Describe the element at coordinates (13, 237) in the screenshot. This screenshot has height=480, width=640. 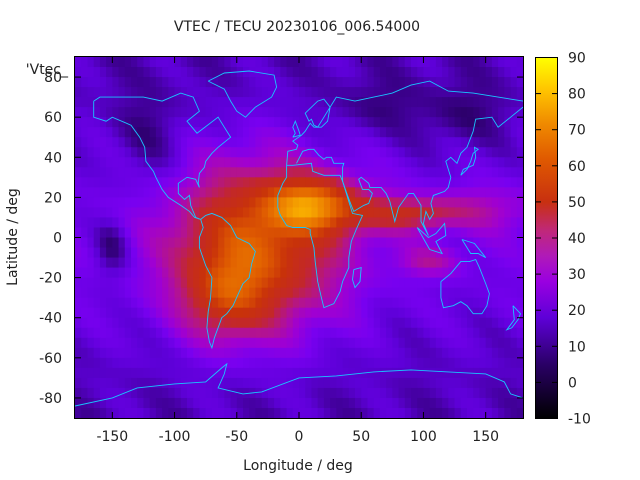
I see `y-axis-label: Latitude / deg` at that location.